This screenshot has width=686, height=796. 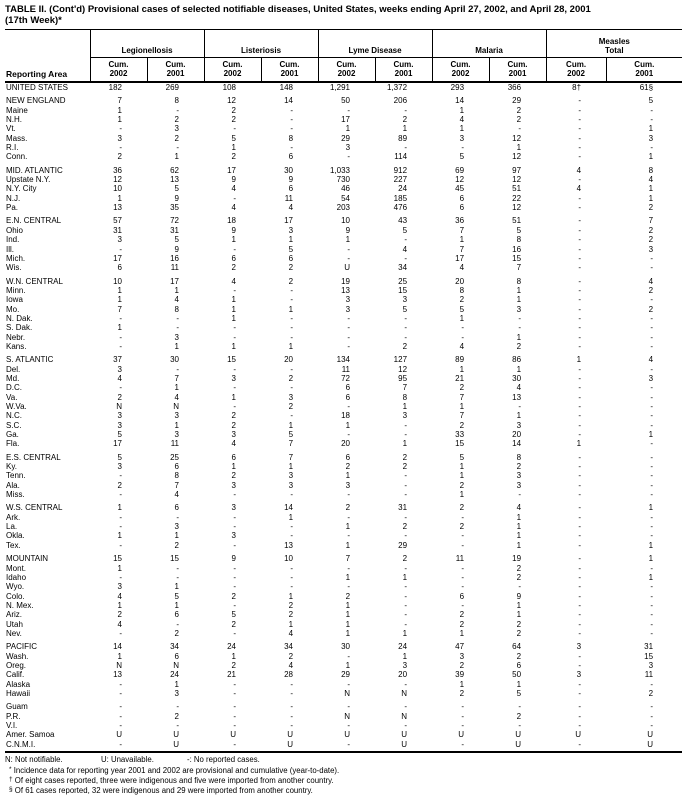 I want to click on table-row: Mass. 3 2 5 8 29 89 3 12 - 3, so click(x=343, y=138).